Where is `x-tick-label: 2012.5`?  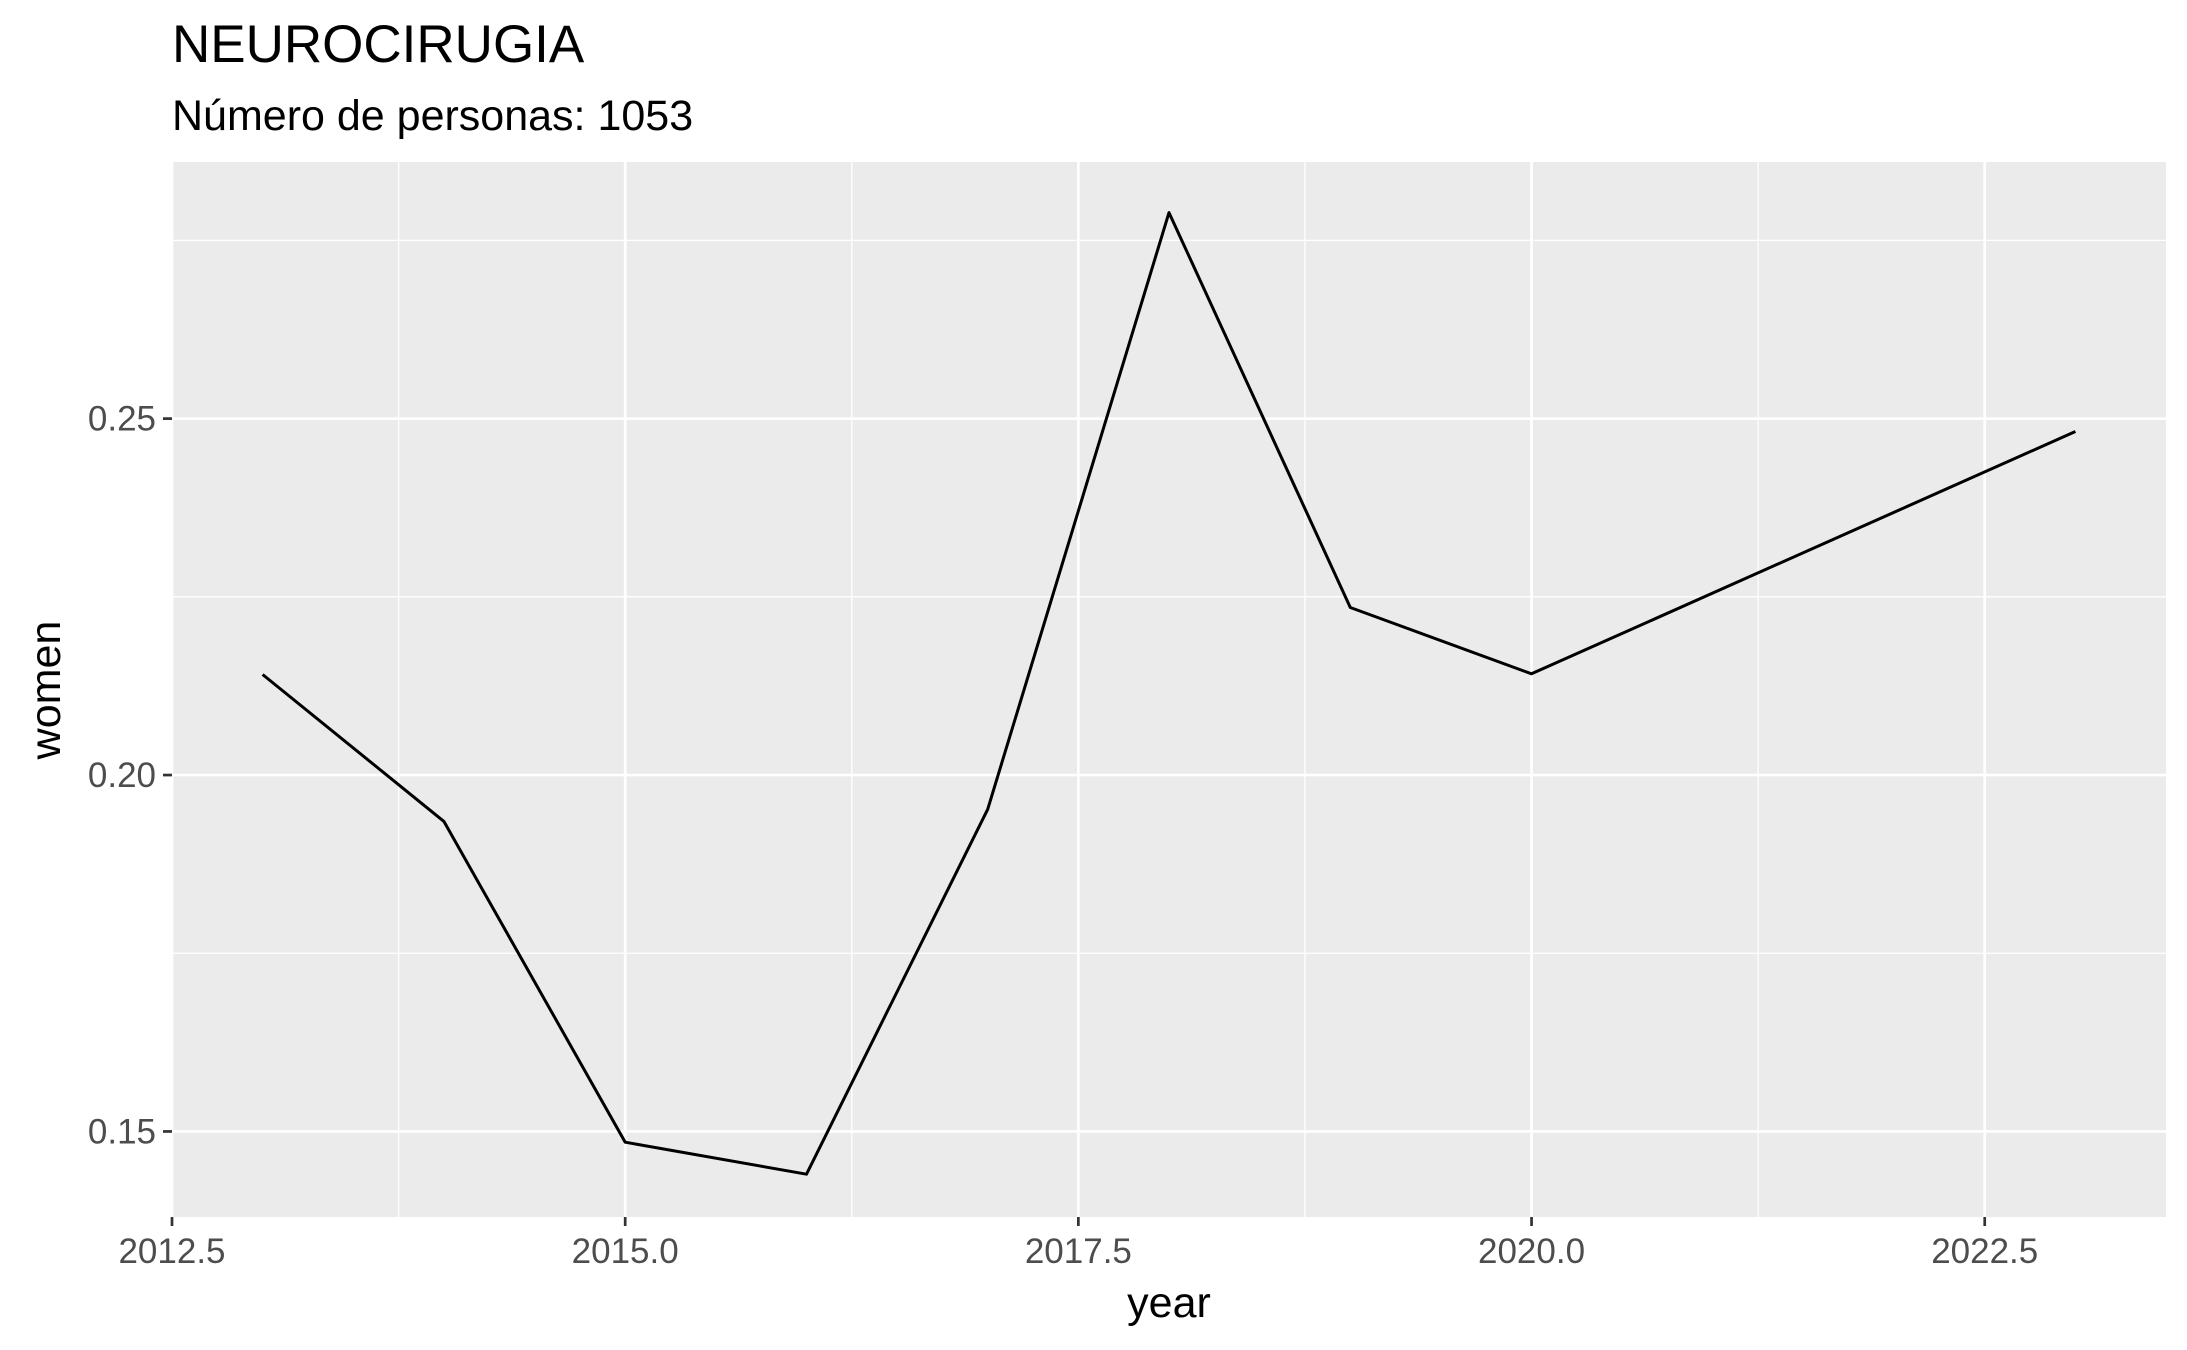
x-tick-label: 2012.5 is located at coordinates (171, 1251).